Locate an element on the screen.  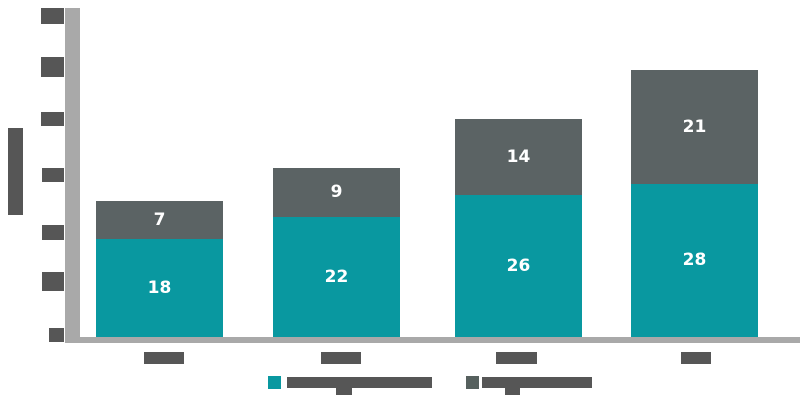
bar-segment-bottom: 28 is located at coordinates (694, 260).